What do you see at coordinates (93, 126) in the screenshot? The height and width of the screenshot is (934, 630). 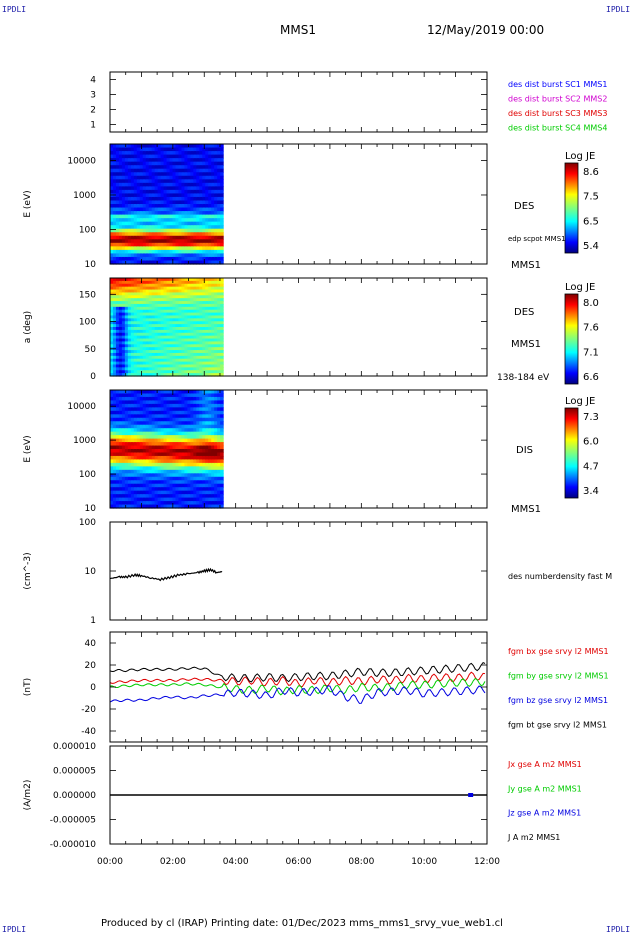 I see `y-tick-label: 1` at bounding box center [93, 126].